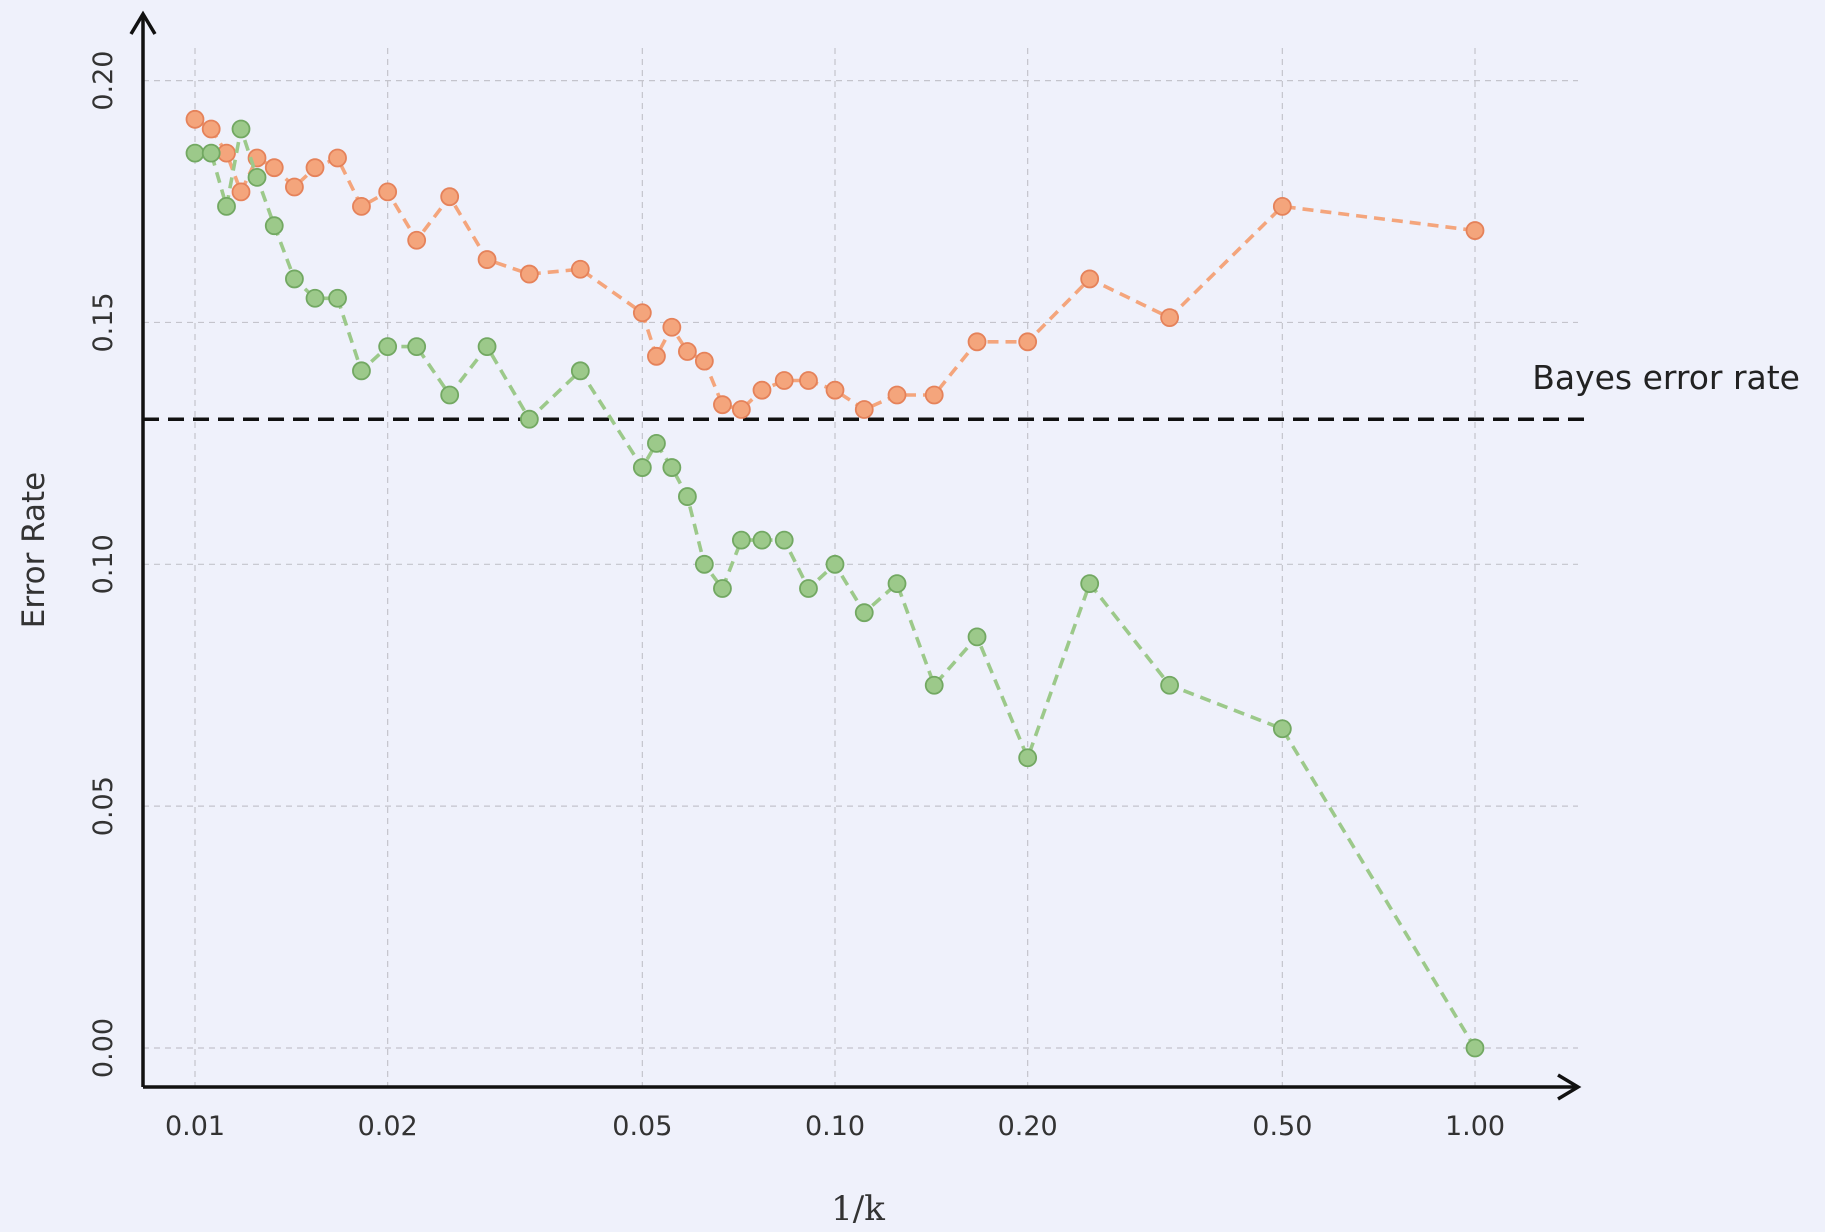 The width and height of the screenshot is (1825, 1232). Describe the element at coordinates (1028, 1126) in the screenshot. I see `x-tick-label: 0.20` at that location.